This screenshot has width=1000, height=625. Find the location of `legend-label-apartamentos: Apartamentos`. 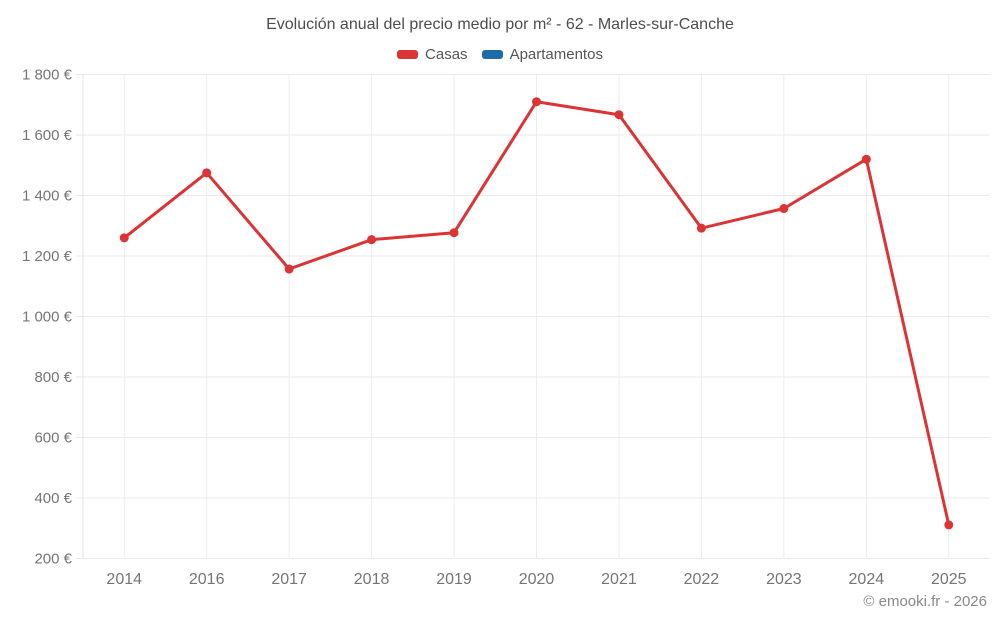

legend-label-apartamentos: Apartamentos is located at coordinates (556, 54).